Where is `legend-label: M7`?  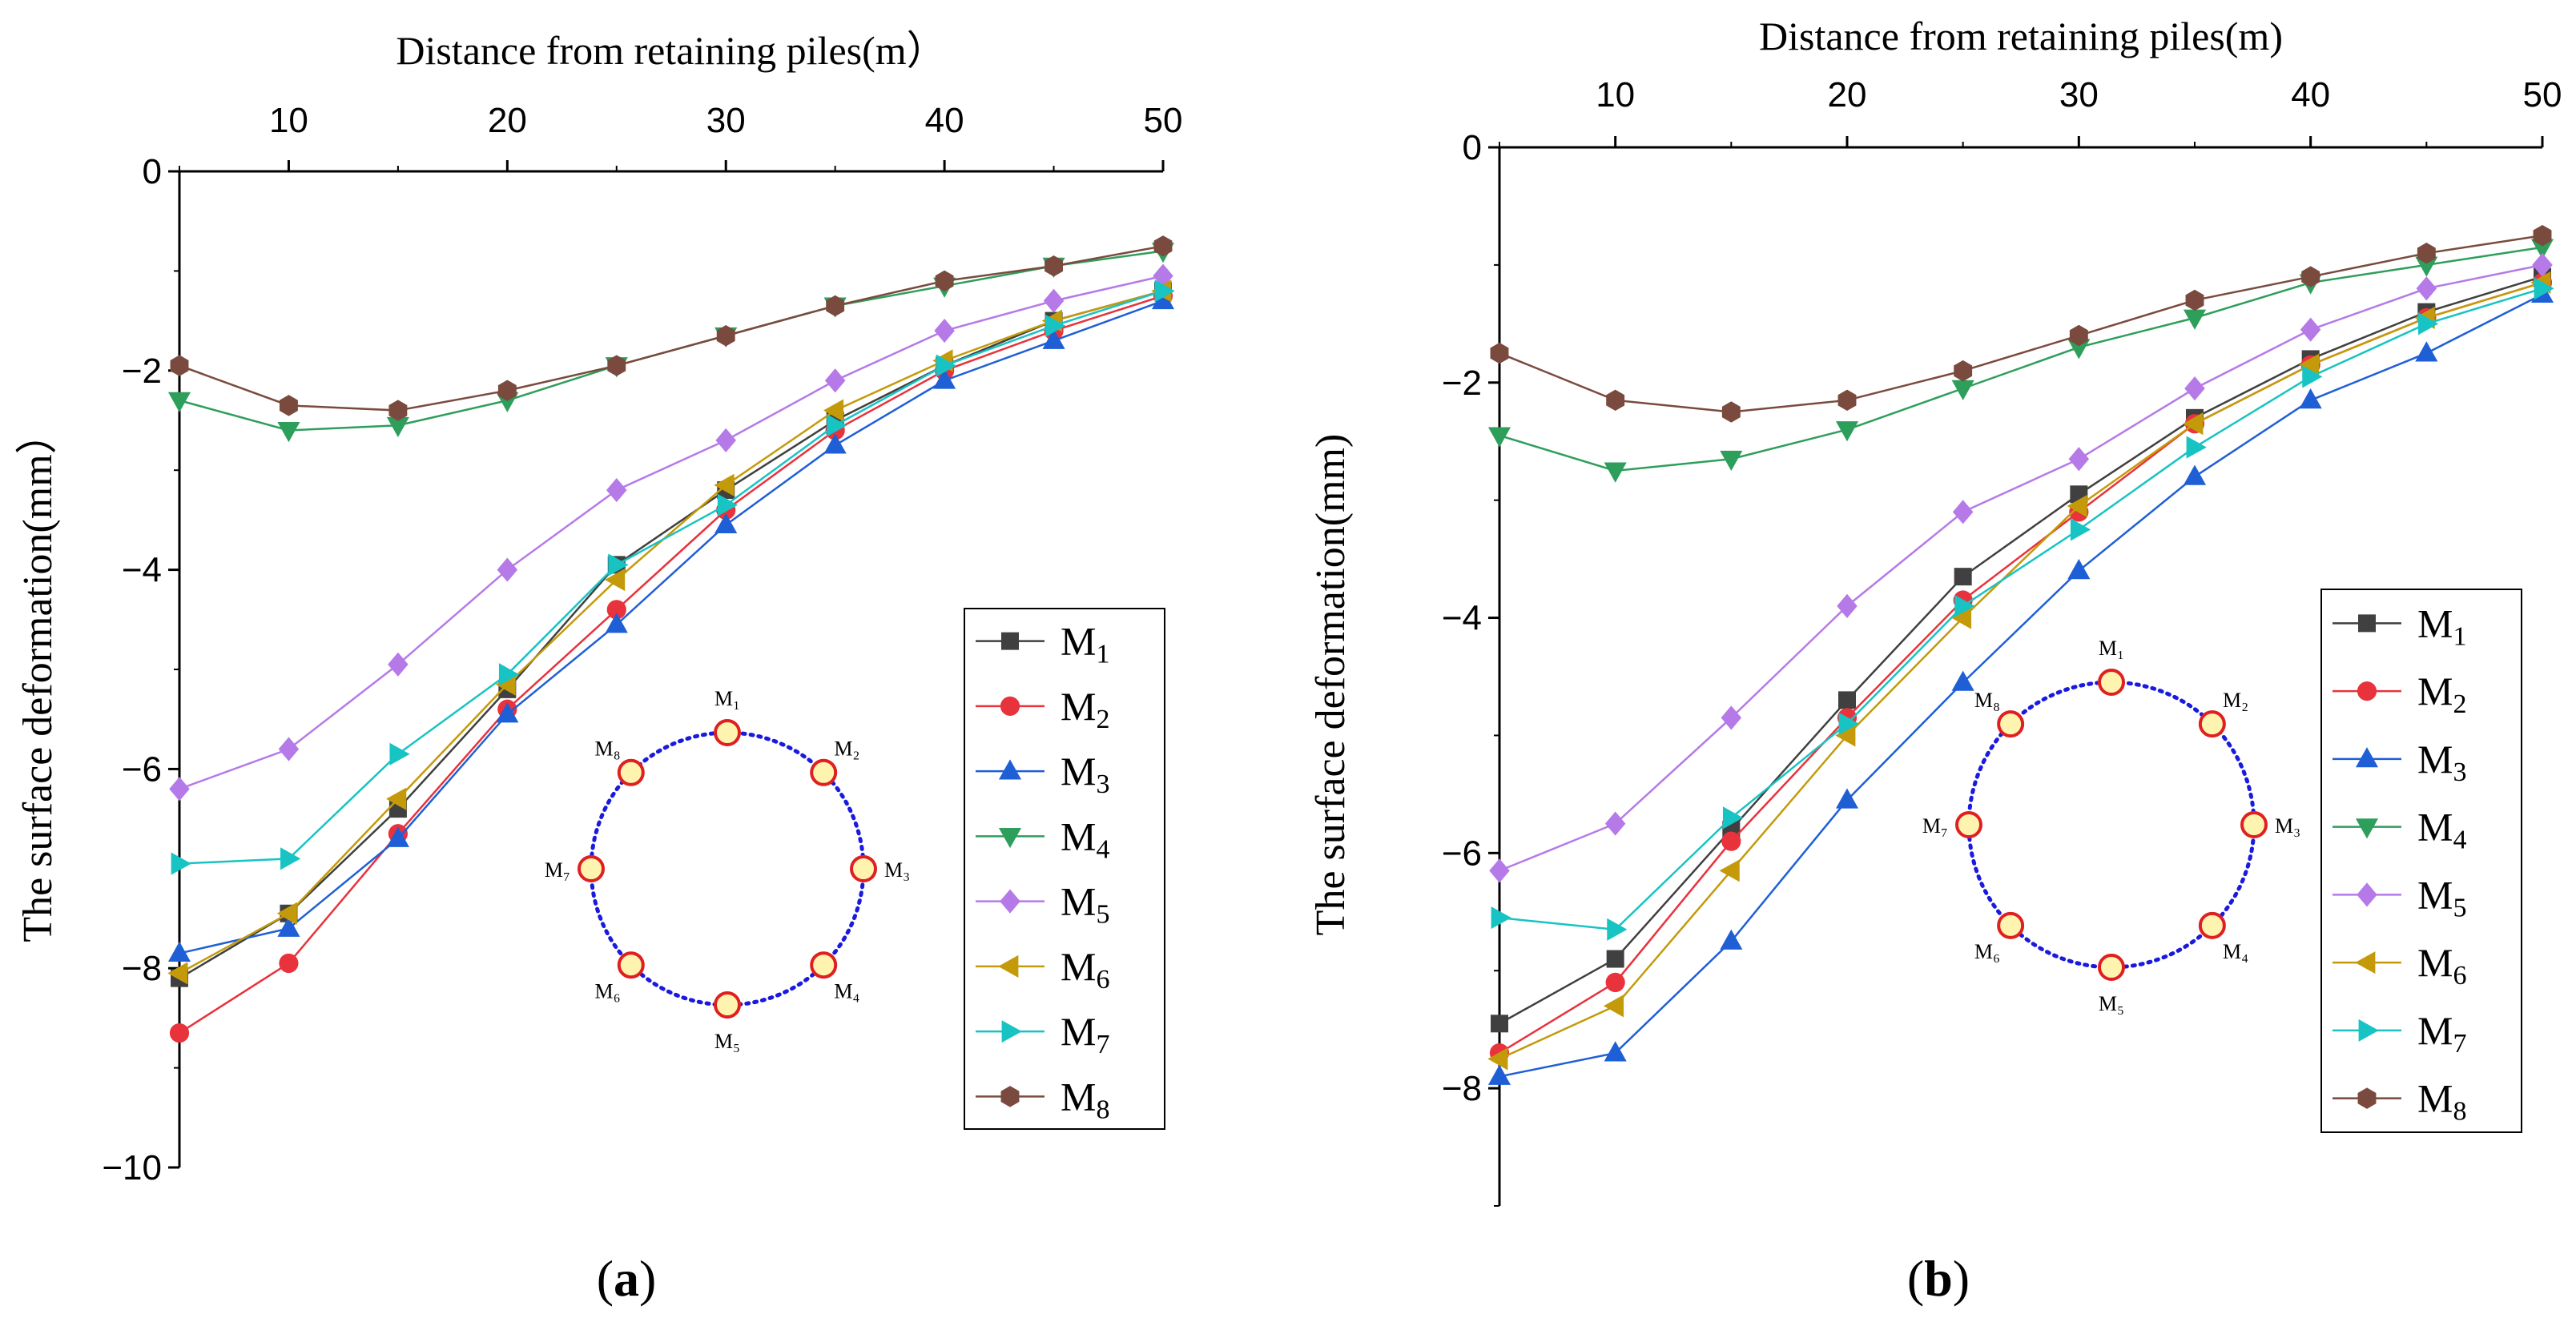
legend-label: M7 is located at coordinates (2442, 1033).